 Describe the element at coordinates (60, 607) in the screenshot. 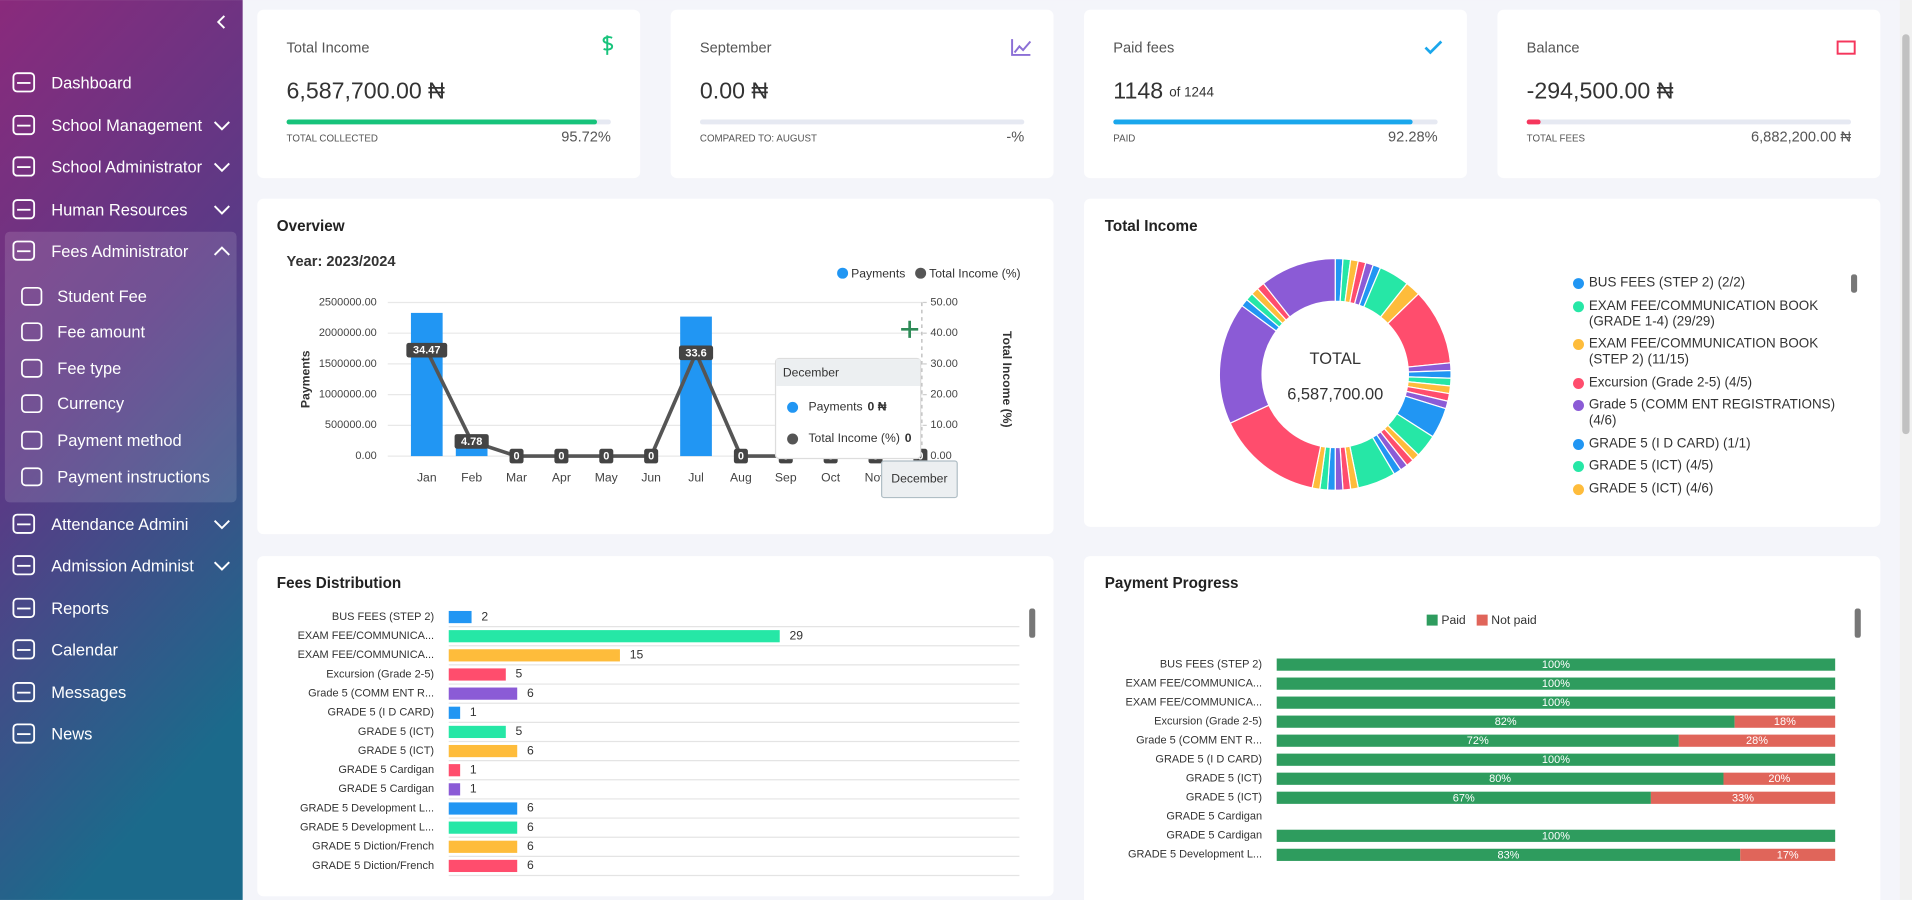

I see `menu-item: Reports` at that location.